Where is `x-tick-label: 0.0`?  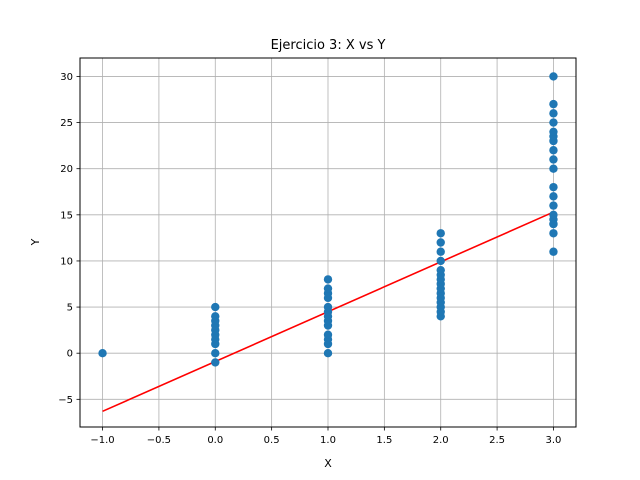 x-tick-label: 0.0 is located at coordinates (215, 440).